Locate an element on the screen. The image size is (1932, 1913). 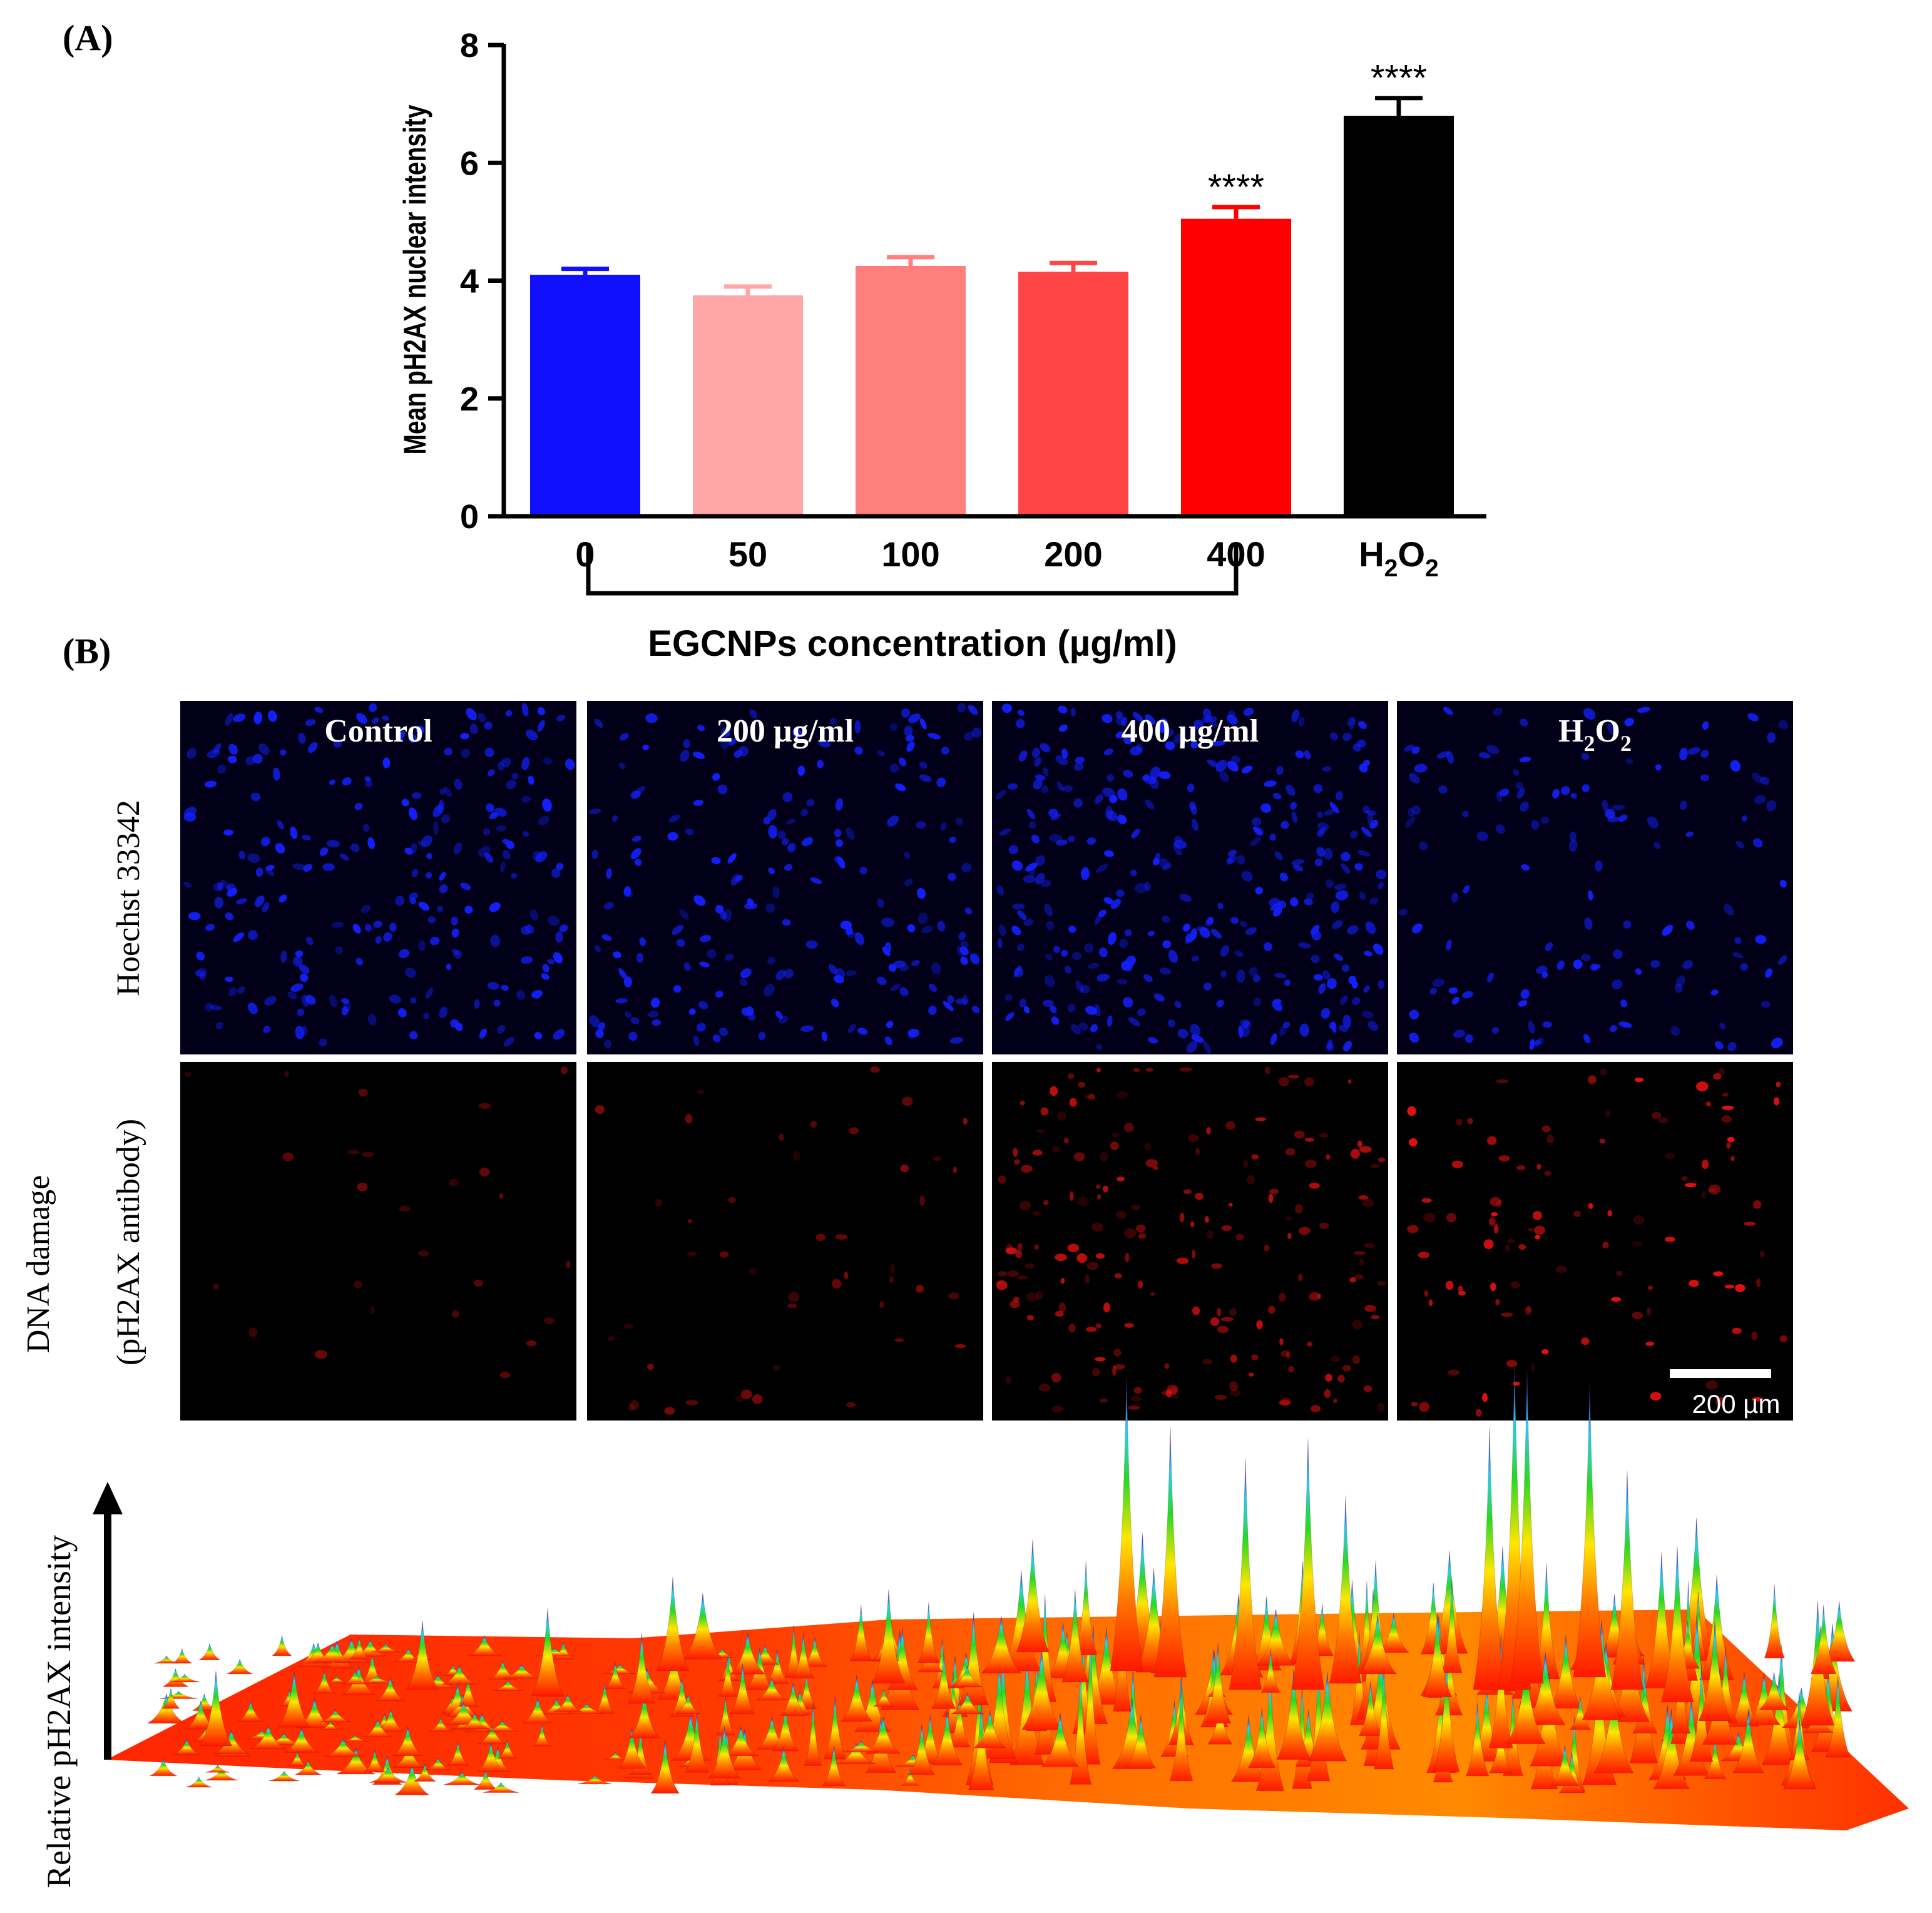
x-tick-label: 50 is located at coordinates (747, 554).